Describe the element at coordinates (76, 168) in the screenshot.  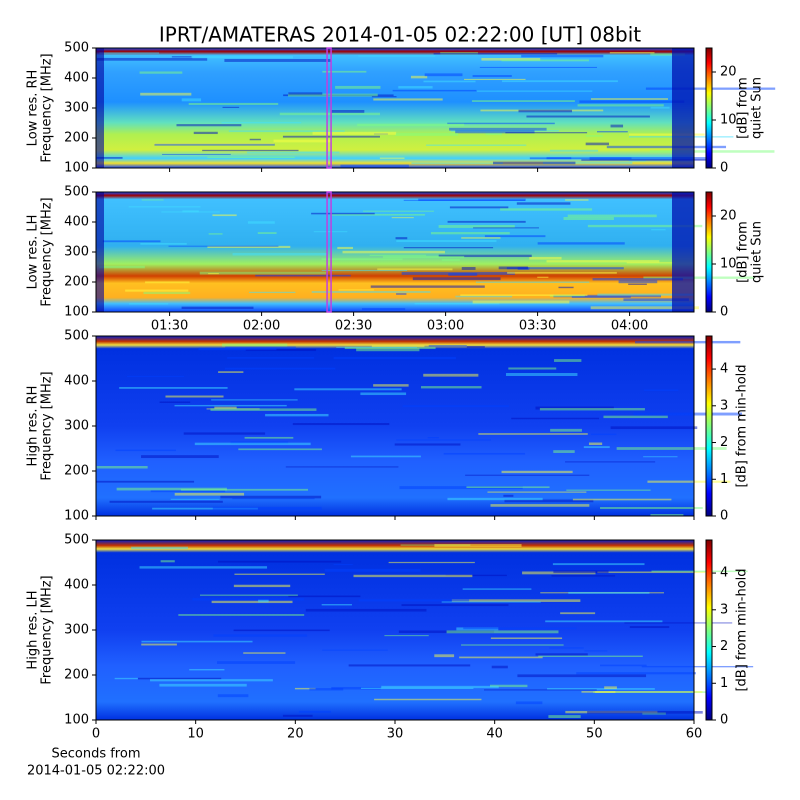
I see `y-tick-label: 100` at that location.